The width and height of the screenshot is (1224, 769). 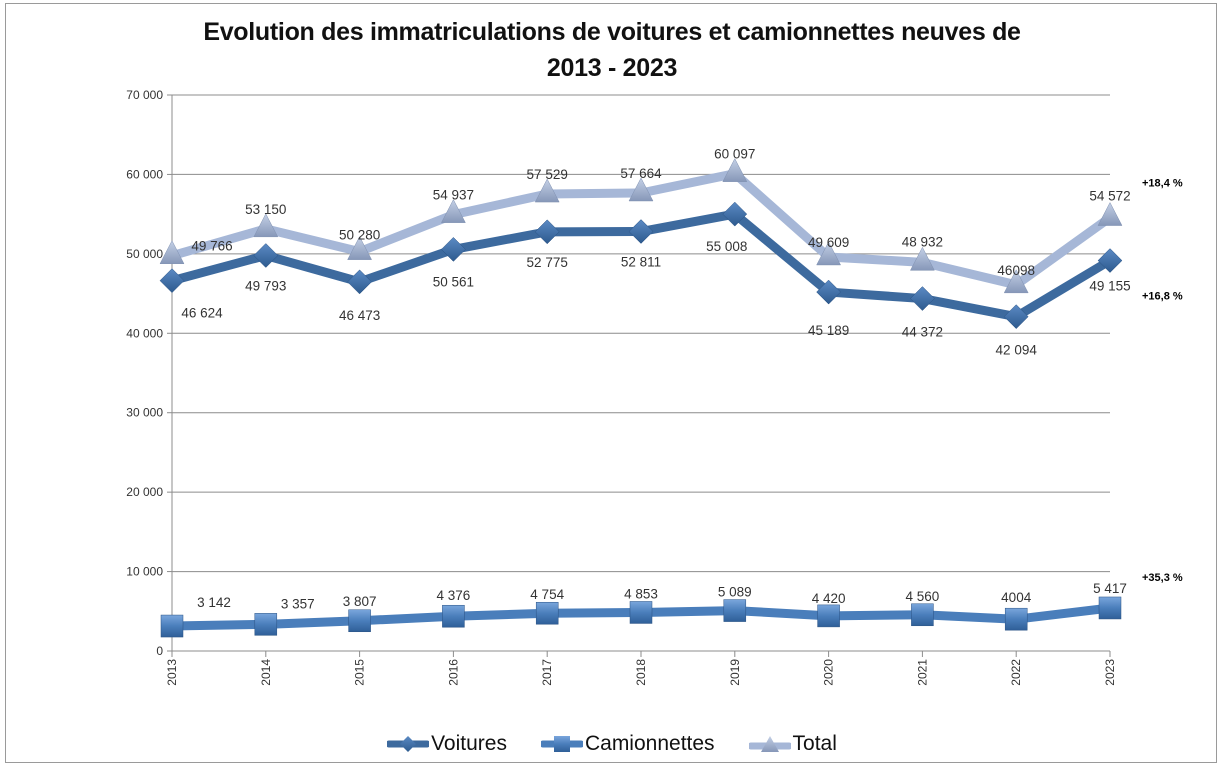 What do you see at coordinates (453, 281) in the screenshot?
I see `data-label-voitures: 50 561` at bounding box center [453, 281].